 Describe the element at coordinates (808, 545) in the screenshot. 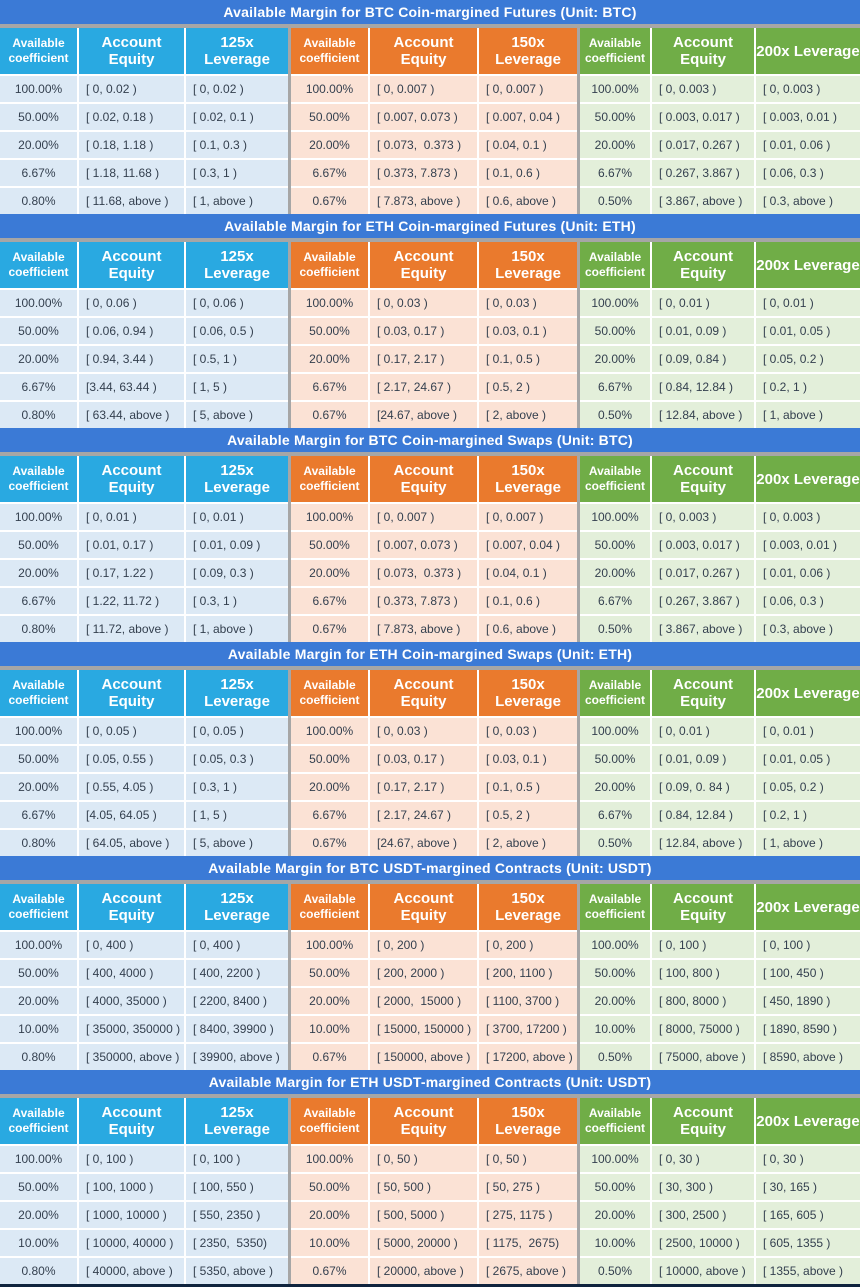

I see `leverage-range-cell: [ 0.003, 0.01 )` at that location.